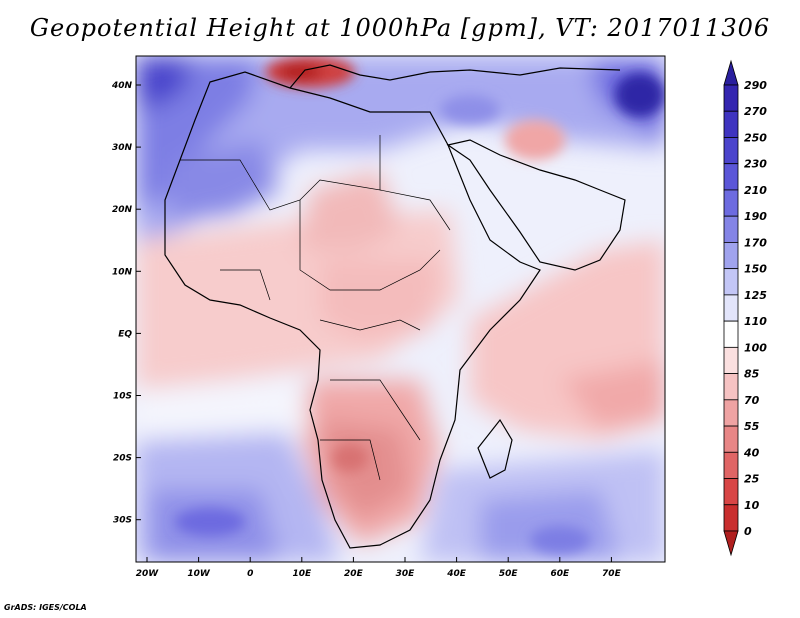 The width and height of the screenshot is (800, 618). Describe the element at coordinates (122, 148) in the screenshot. I see `lat-tick-label: 30N` at that location.